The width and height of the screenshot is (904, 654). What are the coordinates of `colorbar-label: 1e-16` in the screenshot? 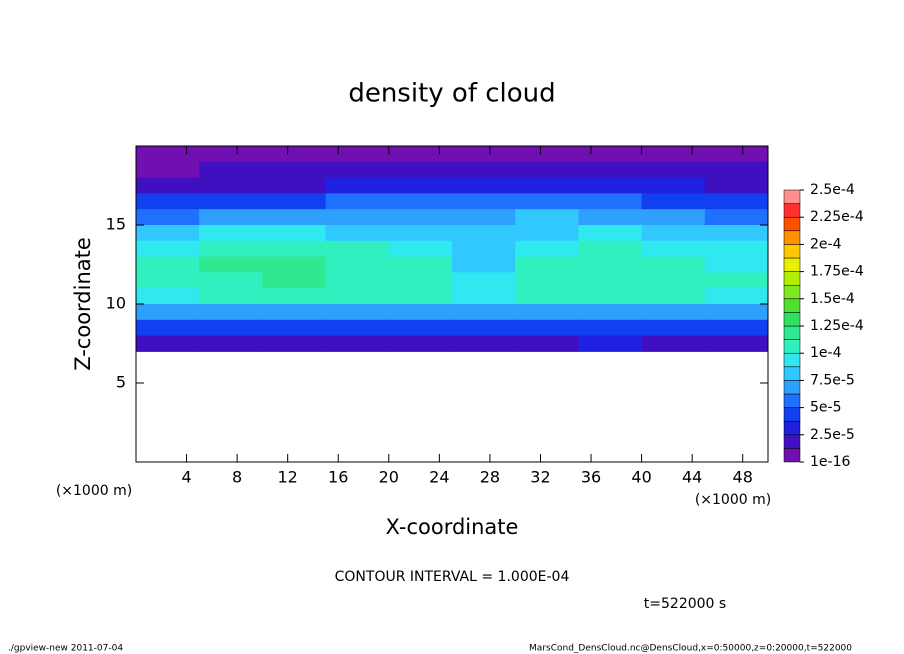 It's located at (830, 462).